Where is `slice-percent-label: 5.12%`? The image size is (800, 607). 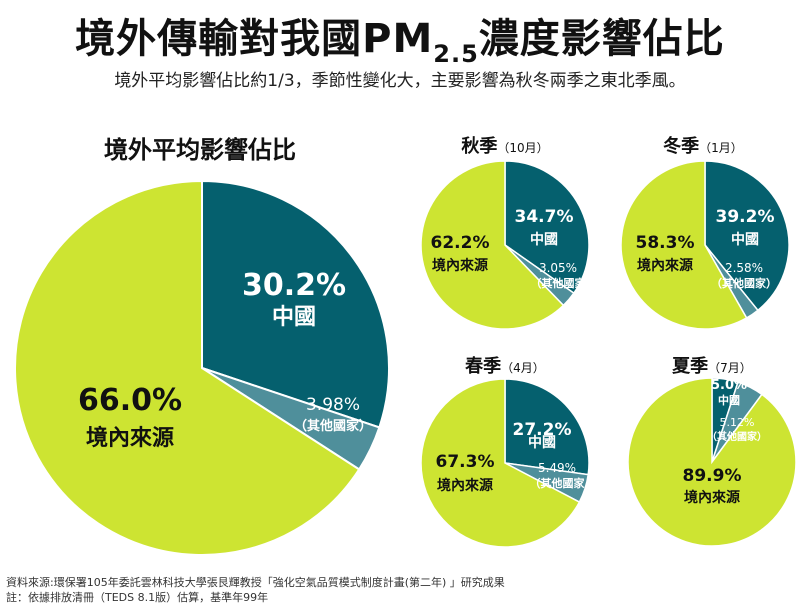 slice-percent-label: 5.12% is located at coordinates (737, 422).